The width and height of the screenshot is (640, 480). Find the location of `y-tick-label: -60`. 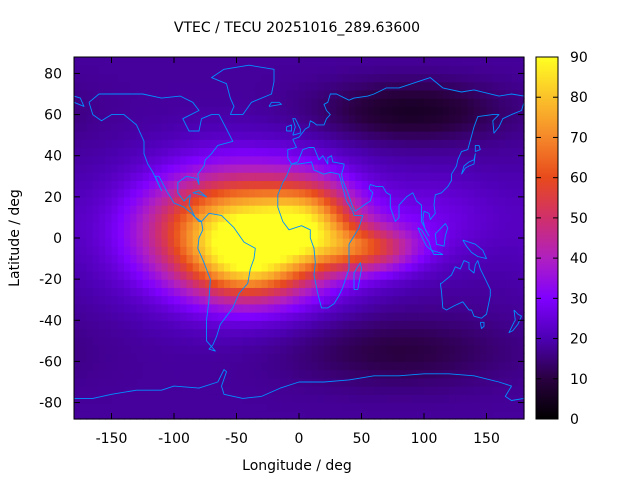

y-tick-label: -60 is located at coordinates (50, 362).